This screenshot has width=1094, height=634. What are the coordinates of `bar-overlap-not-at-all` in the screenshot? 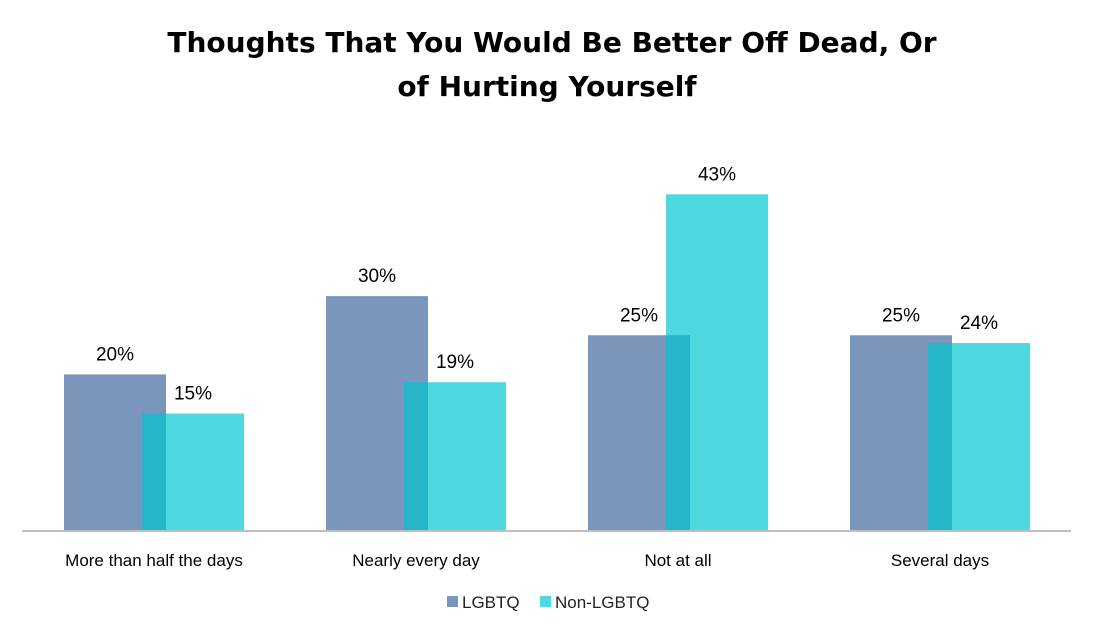 It's located at (678, 433).